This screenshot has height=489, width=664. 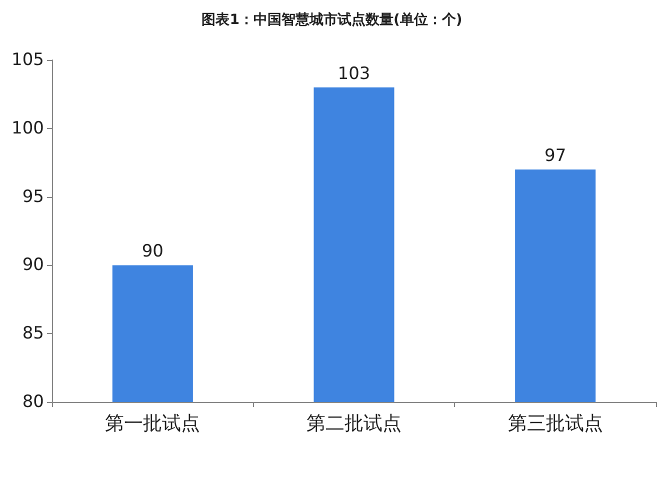 What do you see at coordinates (332, 19) in the screenshot?
I see `chart-title: 图表1：中国智慧城市试点数量(单位：个)` at bounding box center [332, 19].